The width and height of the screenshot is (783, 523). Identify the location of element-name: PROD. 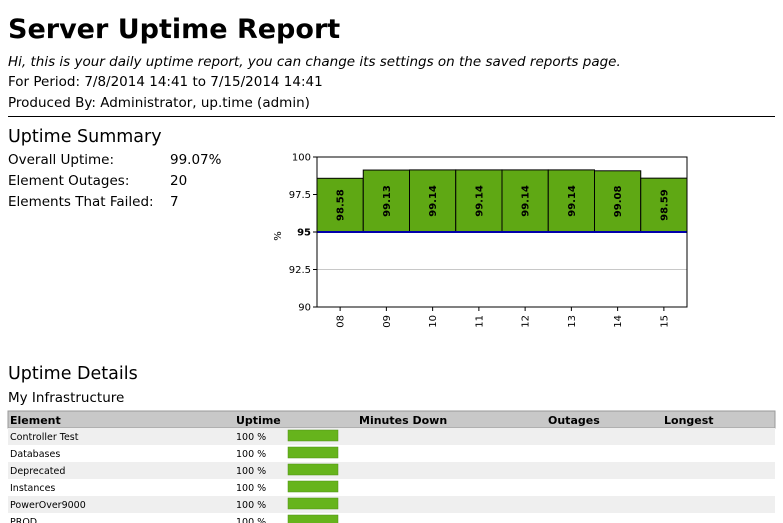
(23, 520).